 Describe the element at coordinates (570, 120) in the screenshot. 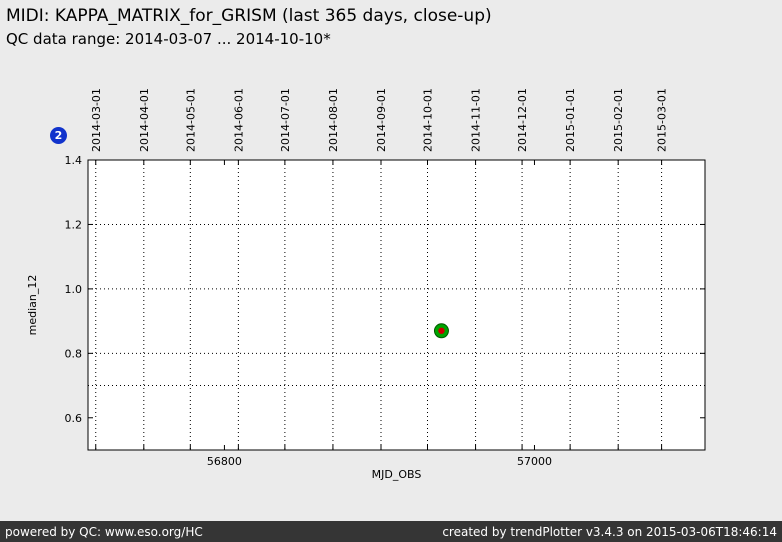

I see `date-tick-label: 2015-01-01` at that location.